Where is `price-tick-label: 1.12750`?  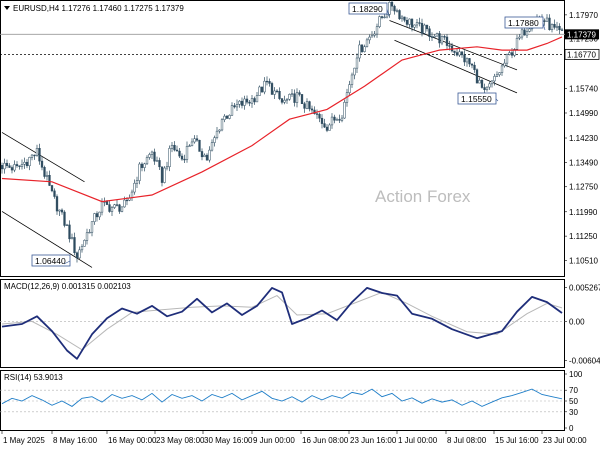 price-tick-label: 1.12750 is located at coordinates (583, 187).